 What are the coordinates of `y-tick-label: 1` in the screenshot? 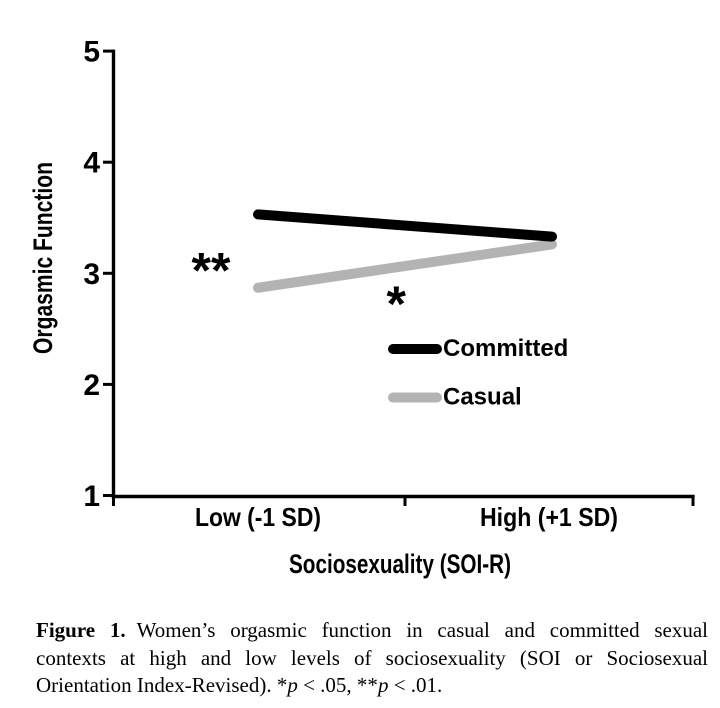 It's located at (91, 496).